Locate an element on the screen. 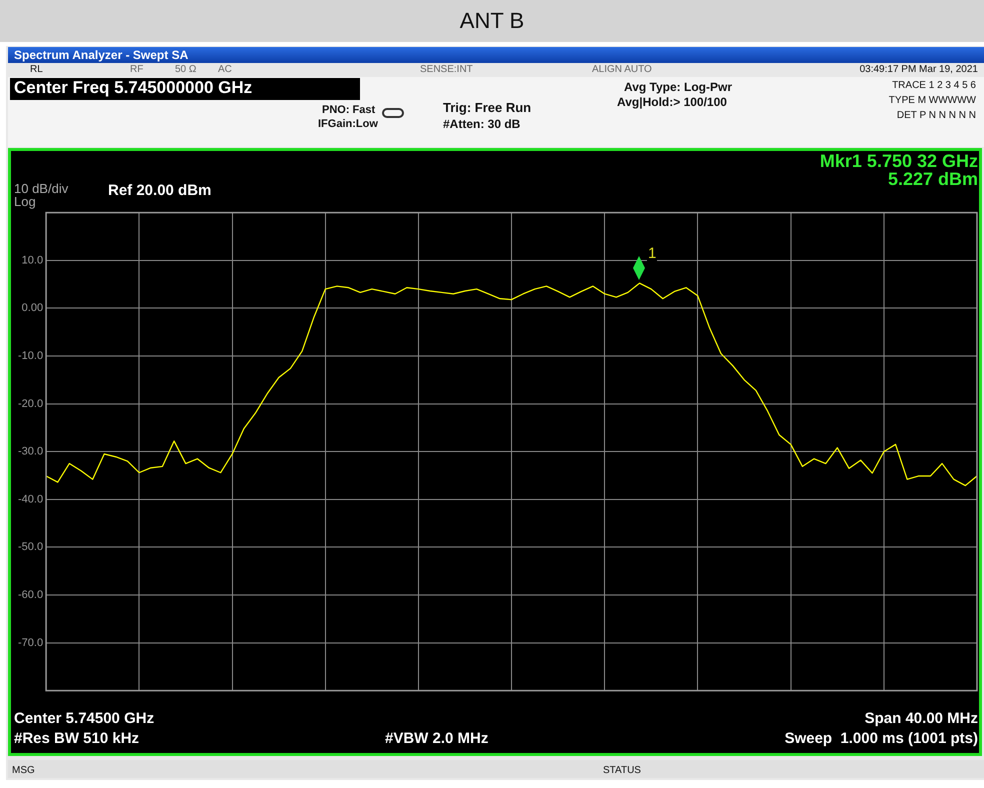  text: Log is located at coordinates (25, 201).